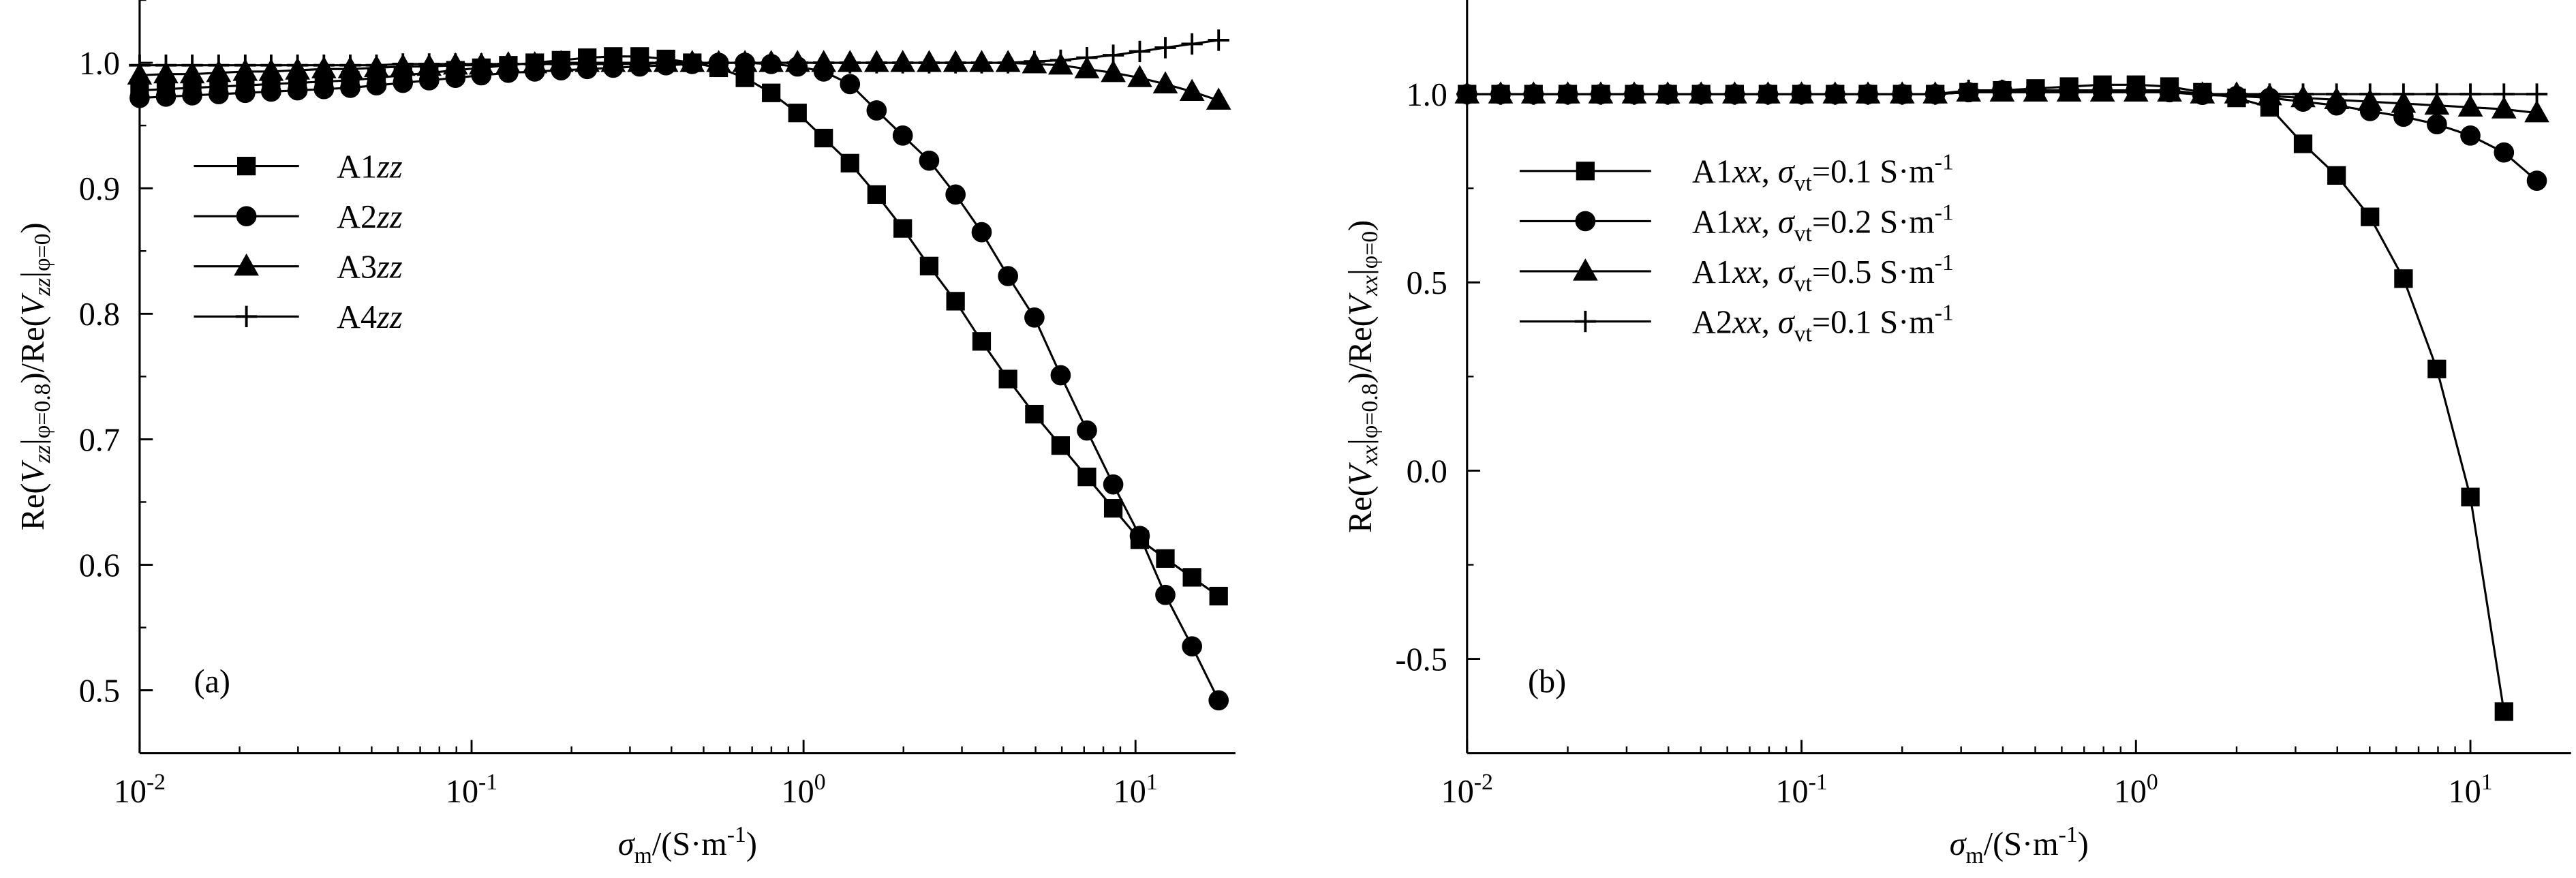 The width and height of the screenshot is (2576, 878). What do you see at coordinates (1361, 225) in the screenshot?
I see `text-part: )` at bounding box center [1361, 225].